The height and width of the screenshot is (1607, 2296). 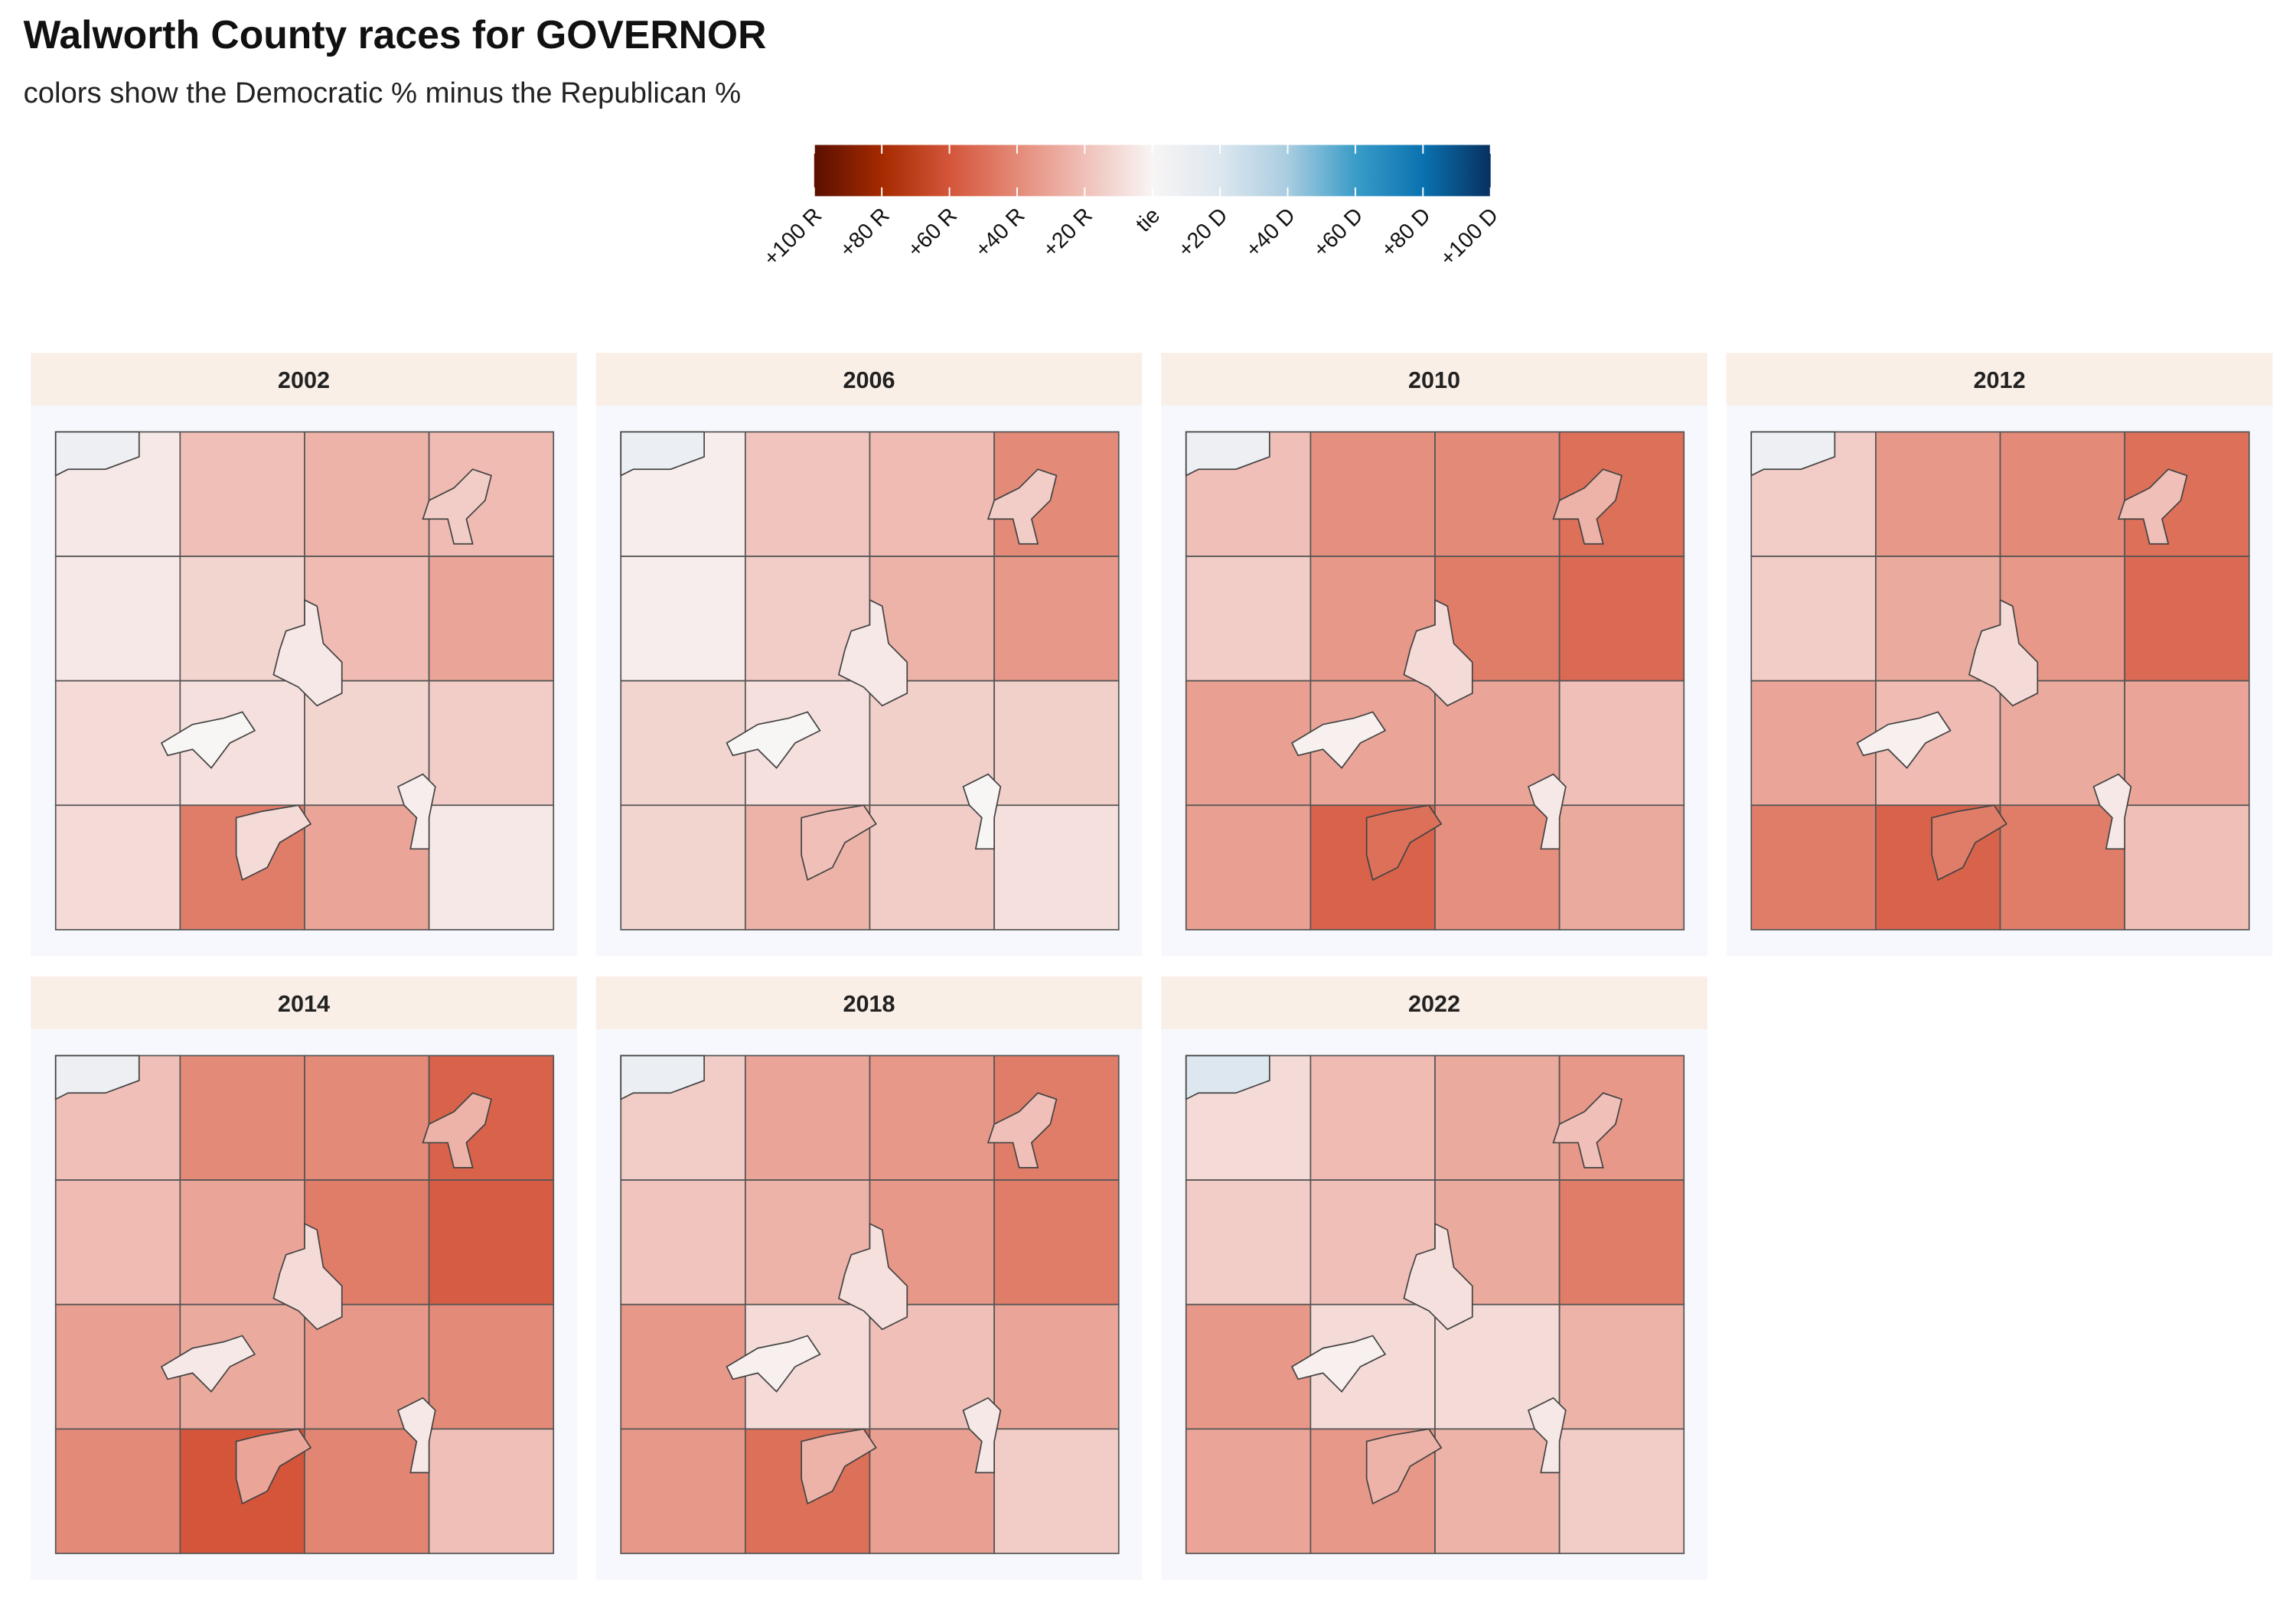 I want to click on legend-label: +40 D, so click(x=1270, y=232).